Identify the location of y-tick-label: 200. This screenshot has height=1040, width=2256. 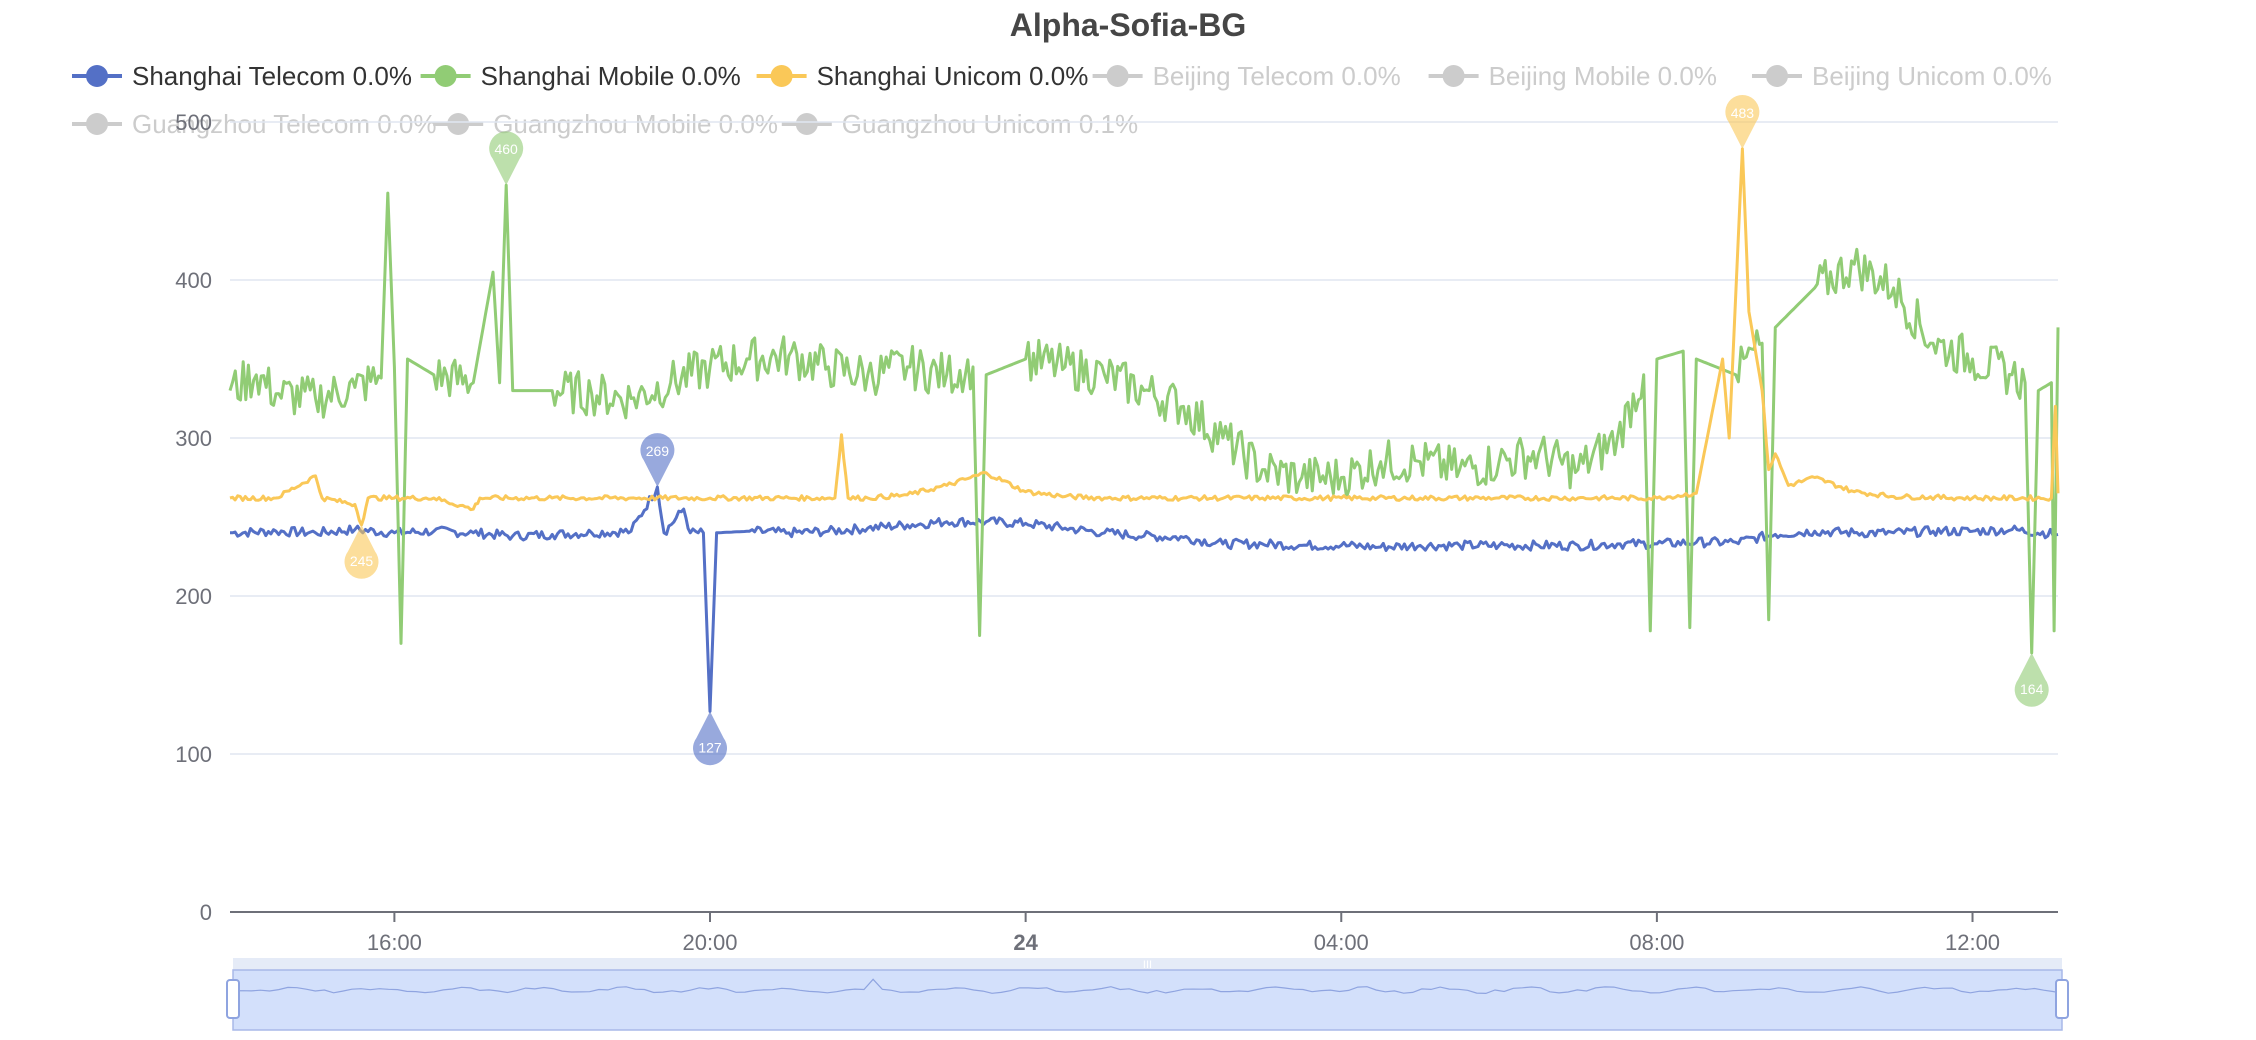
(193, 596).